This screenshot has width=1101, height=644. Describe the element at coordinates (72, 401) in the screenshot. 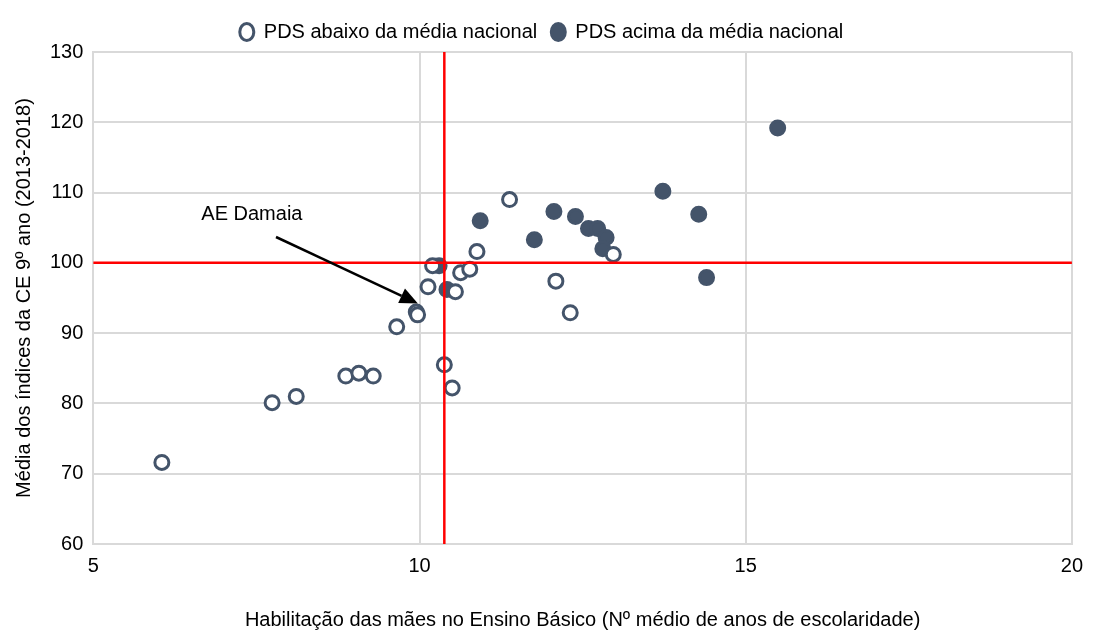

I see `y-tick-label: 80` at that location.